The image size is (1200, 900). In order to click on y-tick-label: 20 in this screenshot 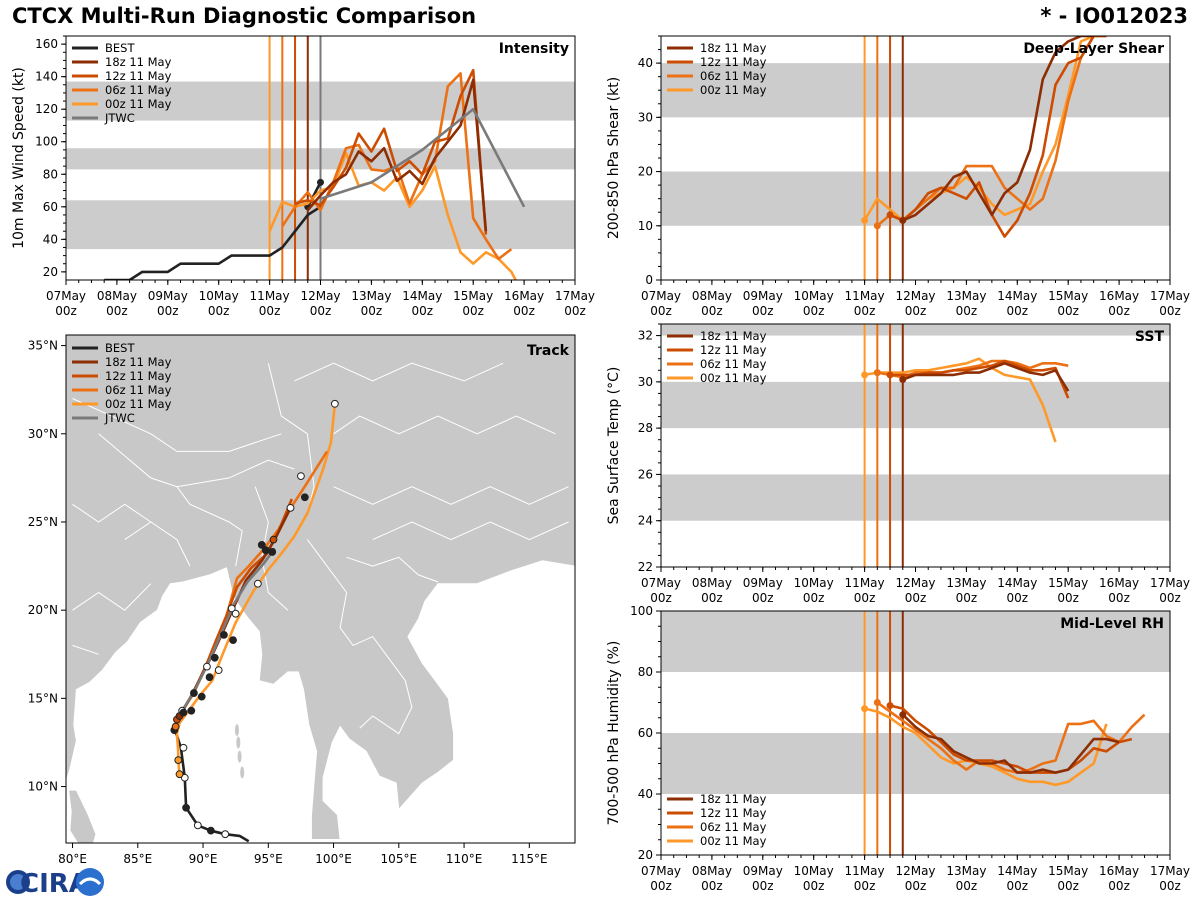, I will do `click(50, 272)`.